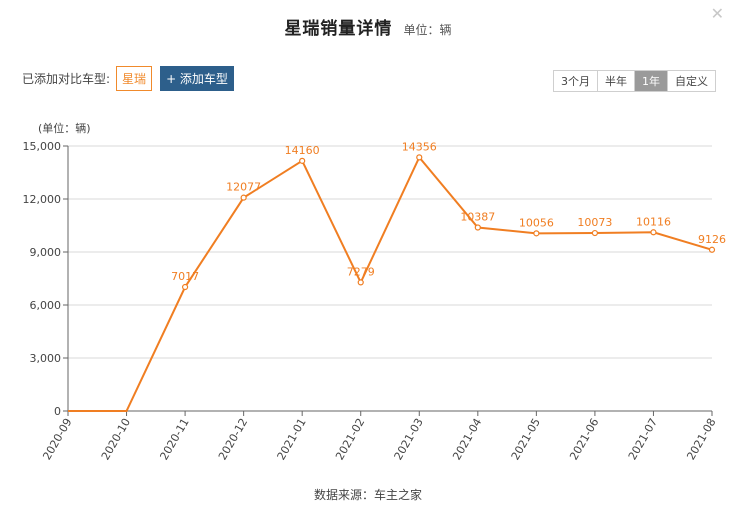 The width and height of the screenshot is (736, 507). What do you see at coordinates (477, 216) in the screenshot?
I see `data-label: 10387` at bounding box center [477, 216].